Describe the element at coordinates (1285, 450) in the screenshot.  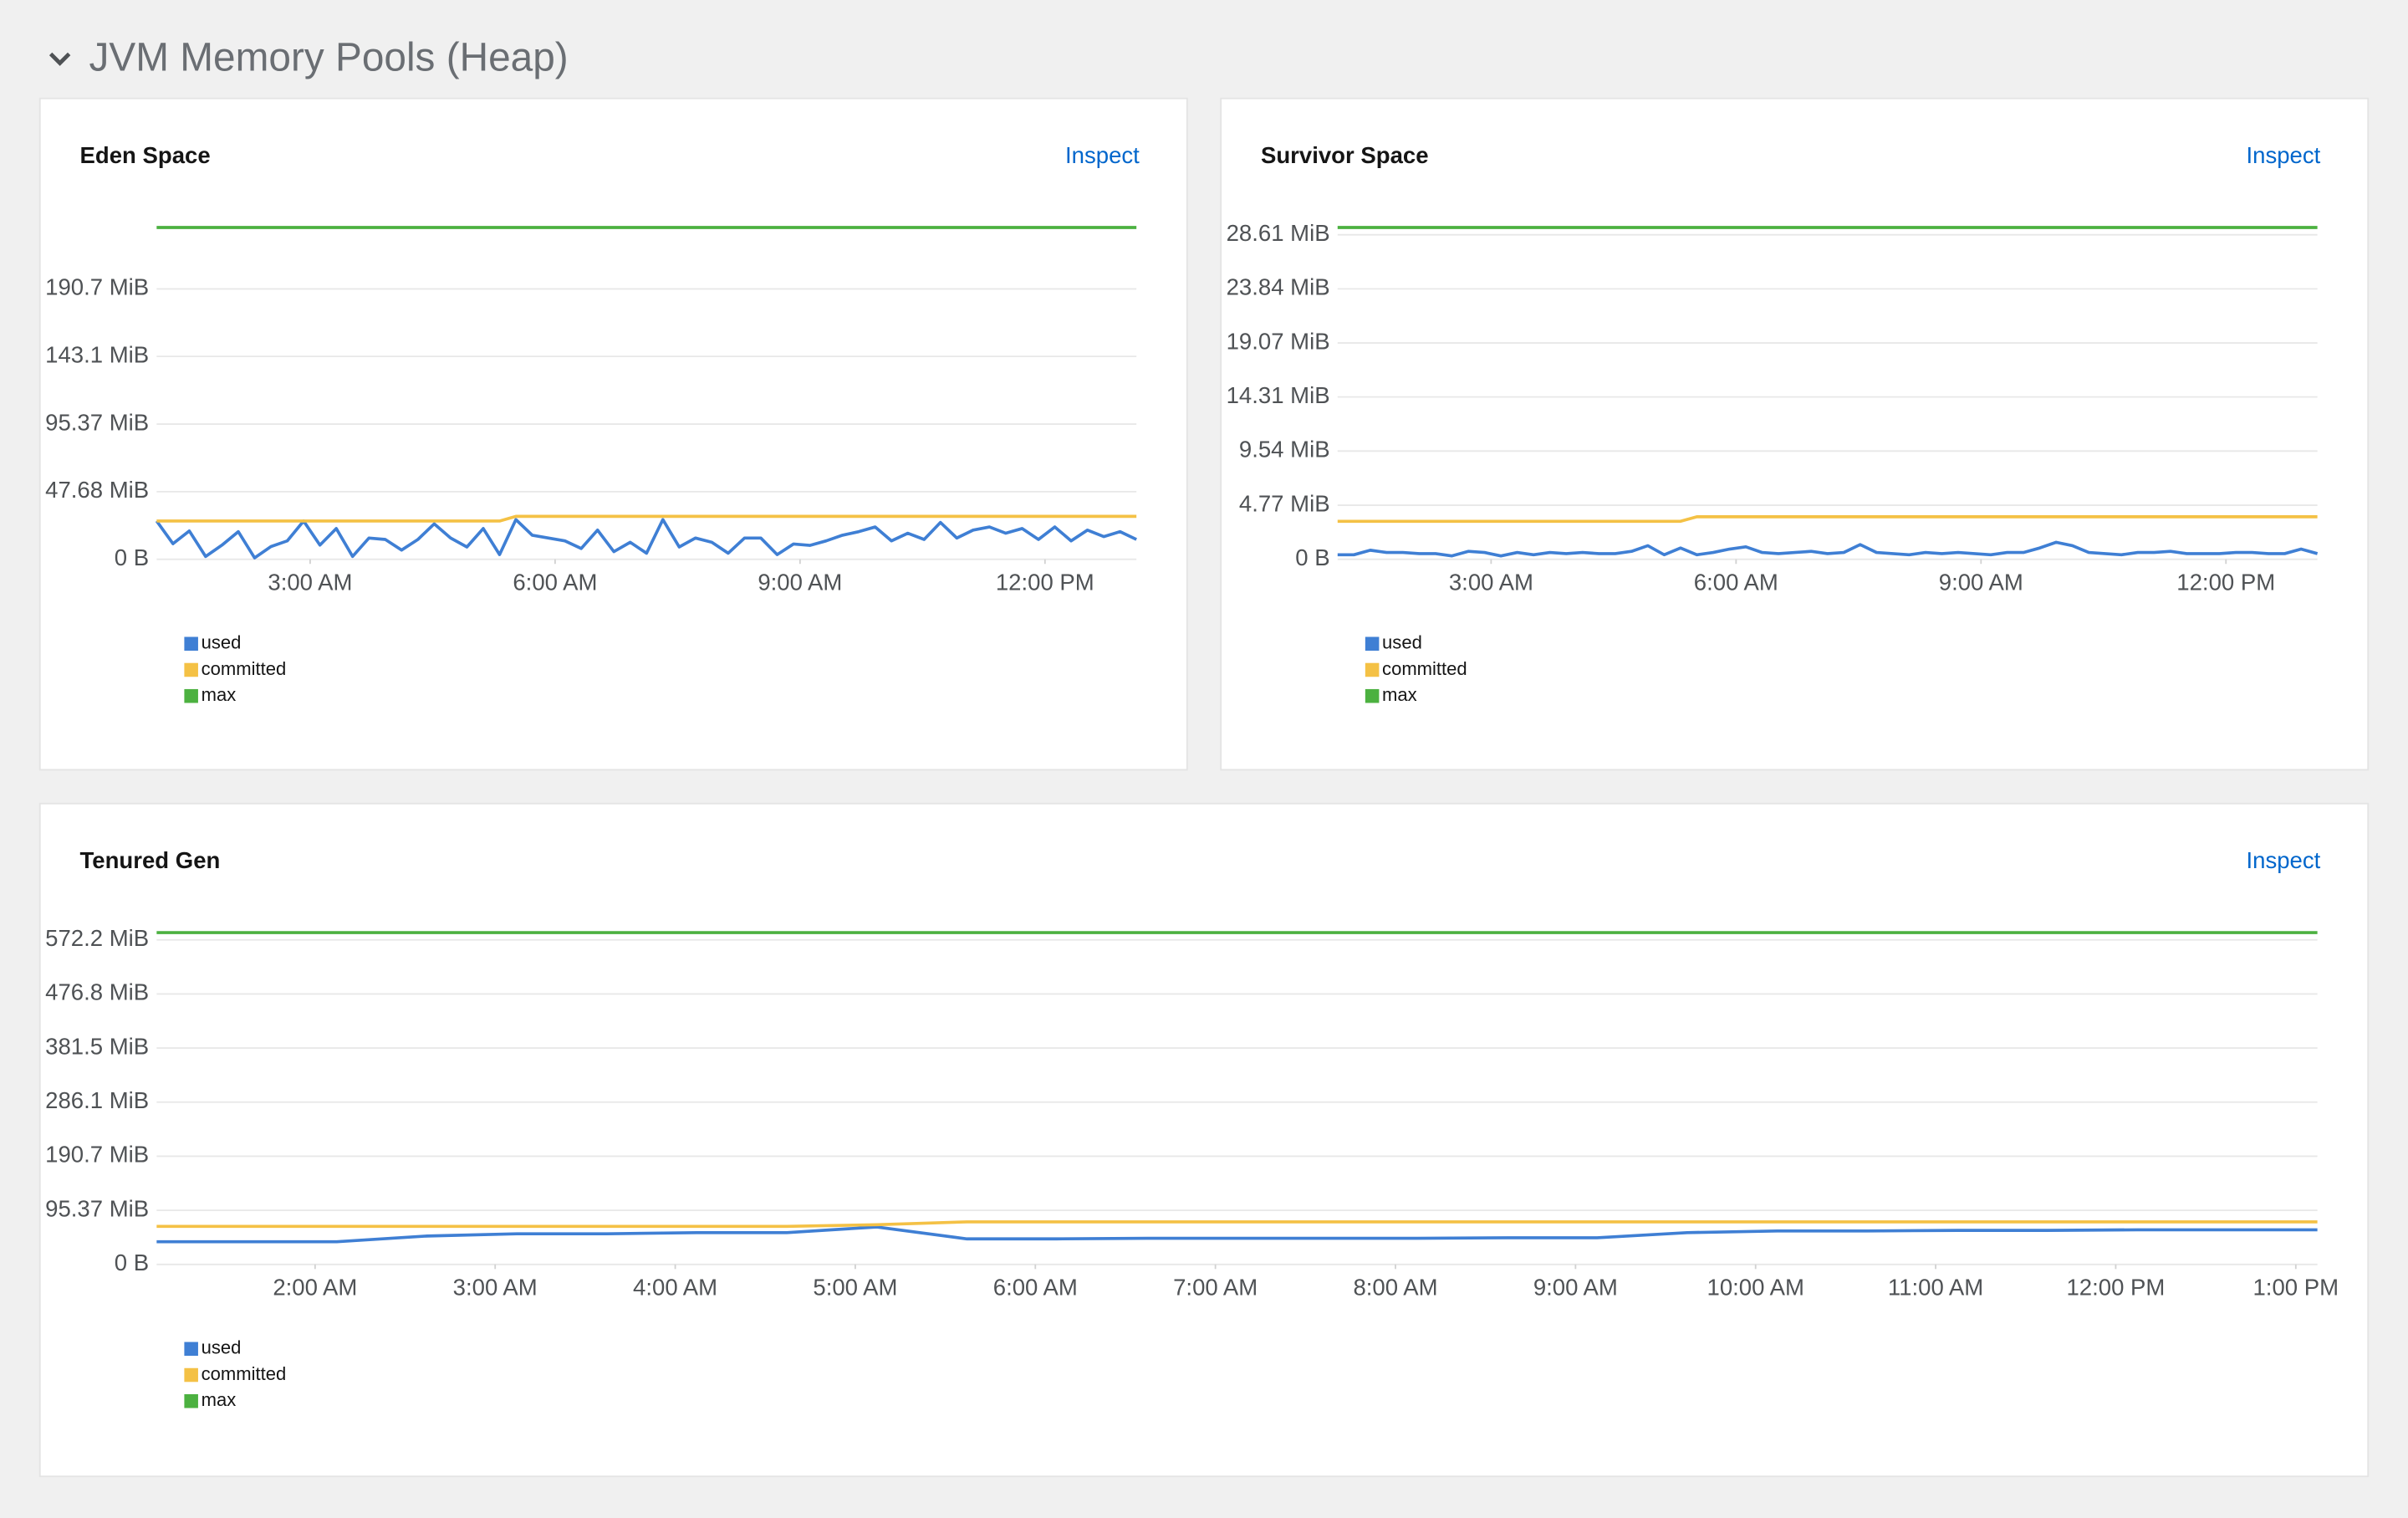
I see `y-tick-label: 9.54 MiB` at that location.